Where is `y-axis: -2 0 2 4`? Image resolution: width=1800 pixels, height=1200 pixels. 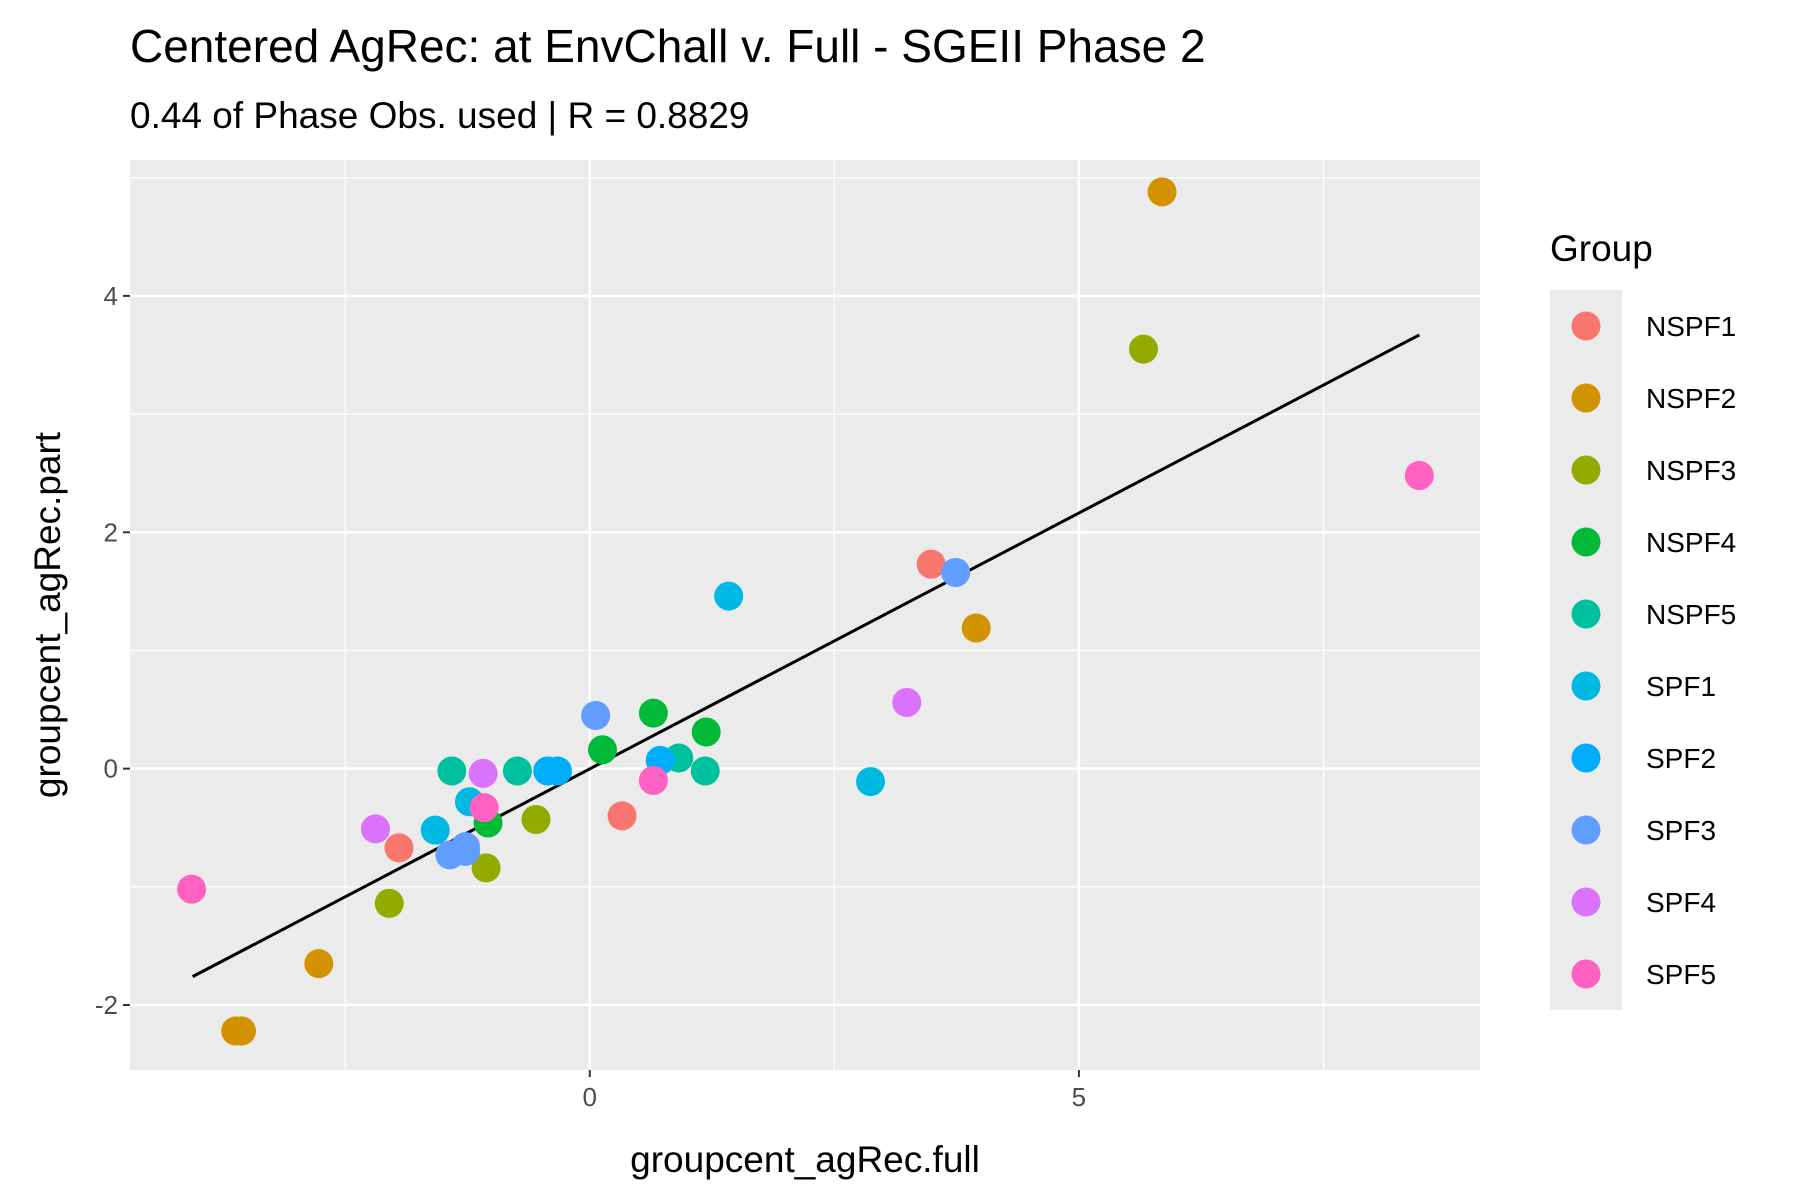 y-axis: -2 0 2 4 is located at coordinates (112, 650).